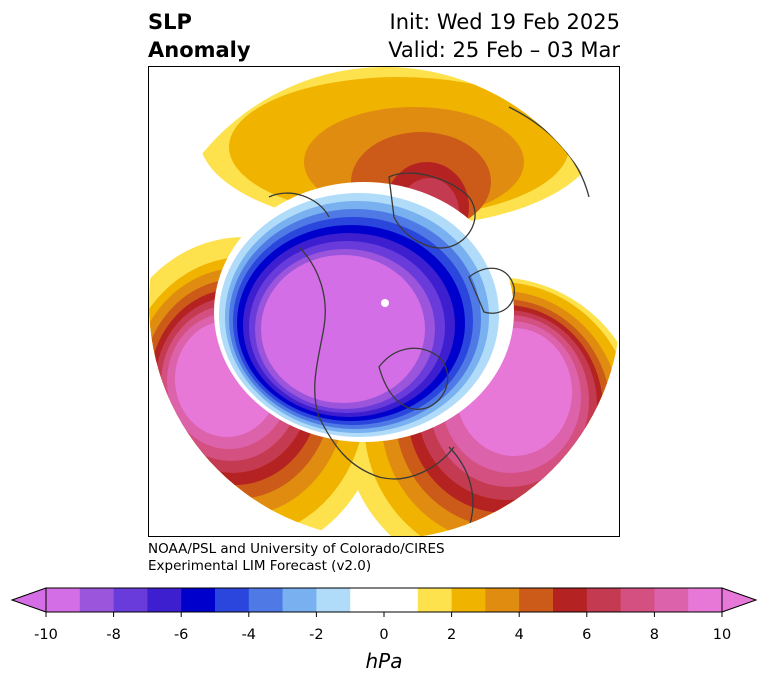 The width and height of the screenshot is (768, 686). What do you see at coordinates (249, 635) in the screenshot?
I see `colorbar-tick-label: -4` at bounding box center [249, 635].